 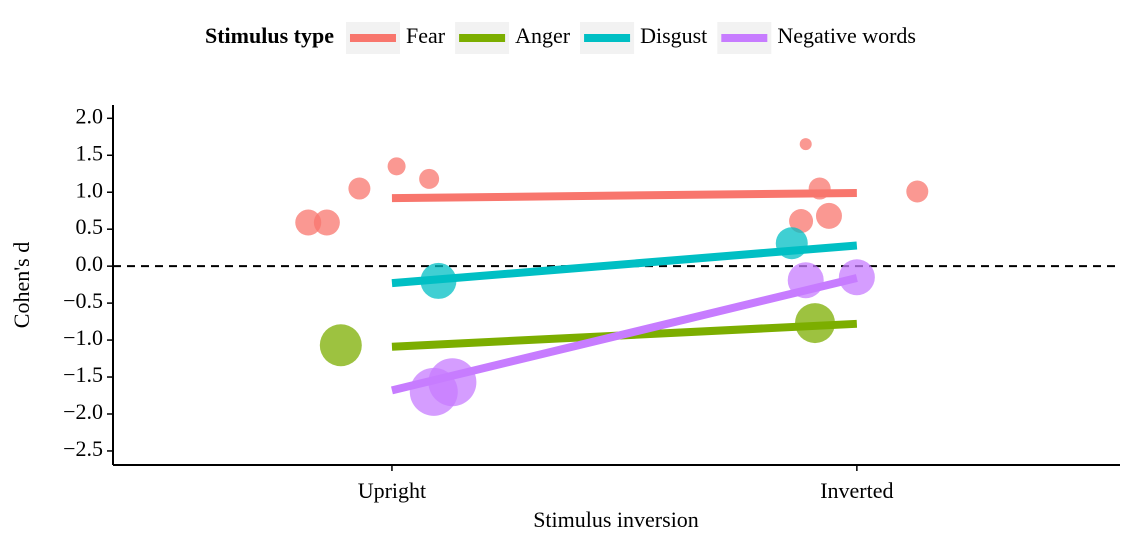 I want to click on y-tick-label: −0.5, so click(x=83, y=300).